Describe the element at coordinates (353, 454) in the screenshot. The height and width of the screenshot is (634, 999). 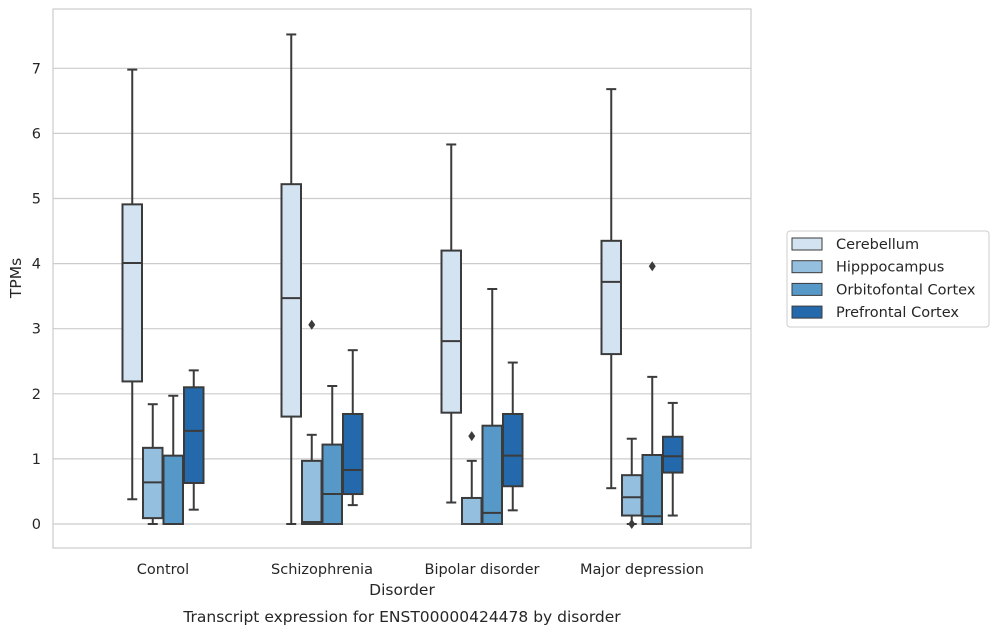
I see `box-4-2-body` at that location.